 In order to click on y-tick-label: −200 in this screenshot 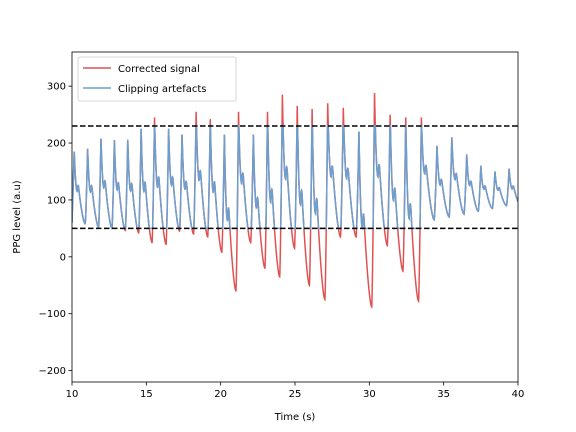, I will do `click(52, 371)`.